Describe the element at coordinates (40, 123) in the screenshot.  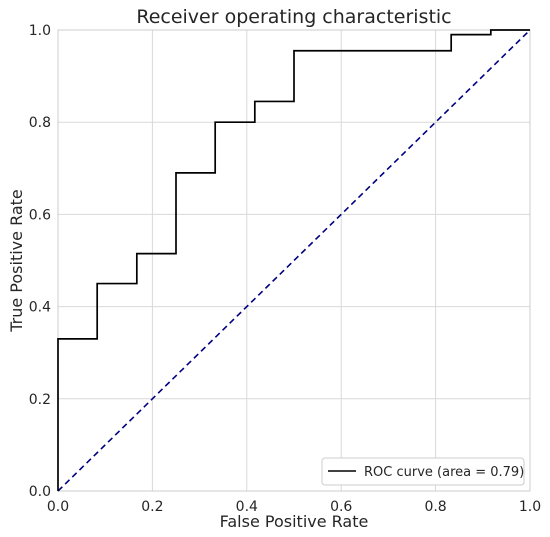
I see `y-tick-label: 0.8` at that location.